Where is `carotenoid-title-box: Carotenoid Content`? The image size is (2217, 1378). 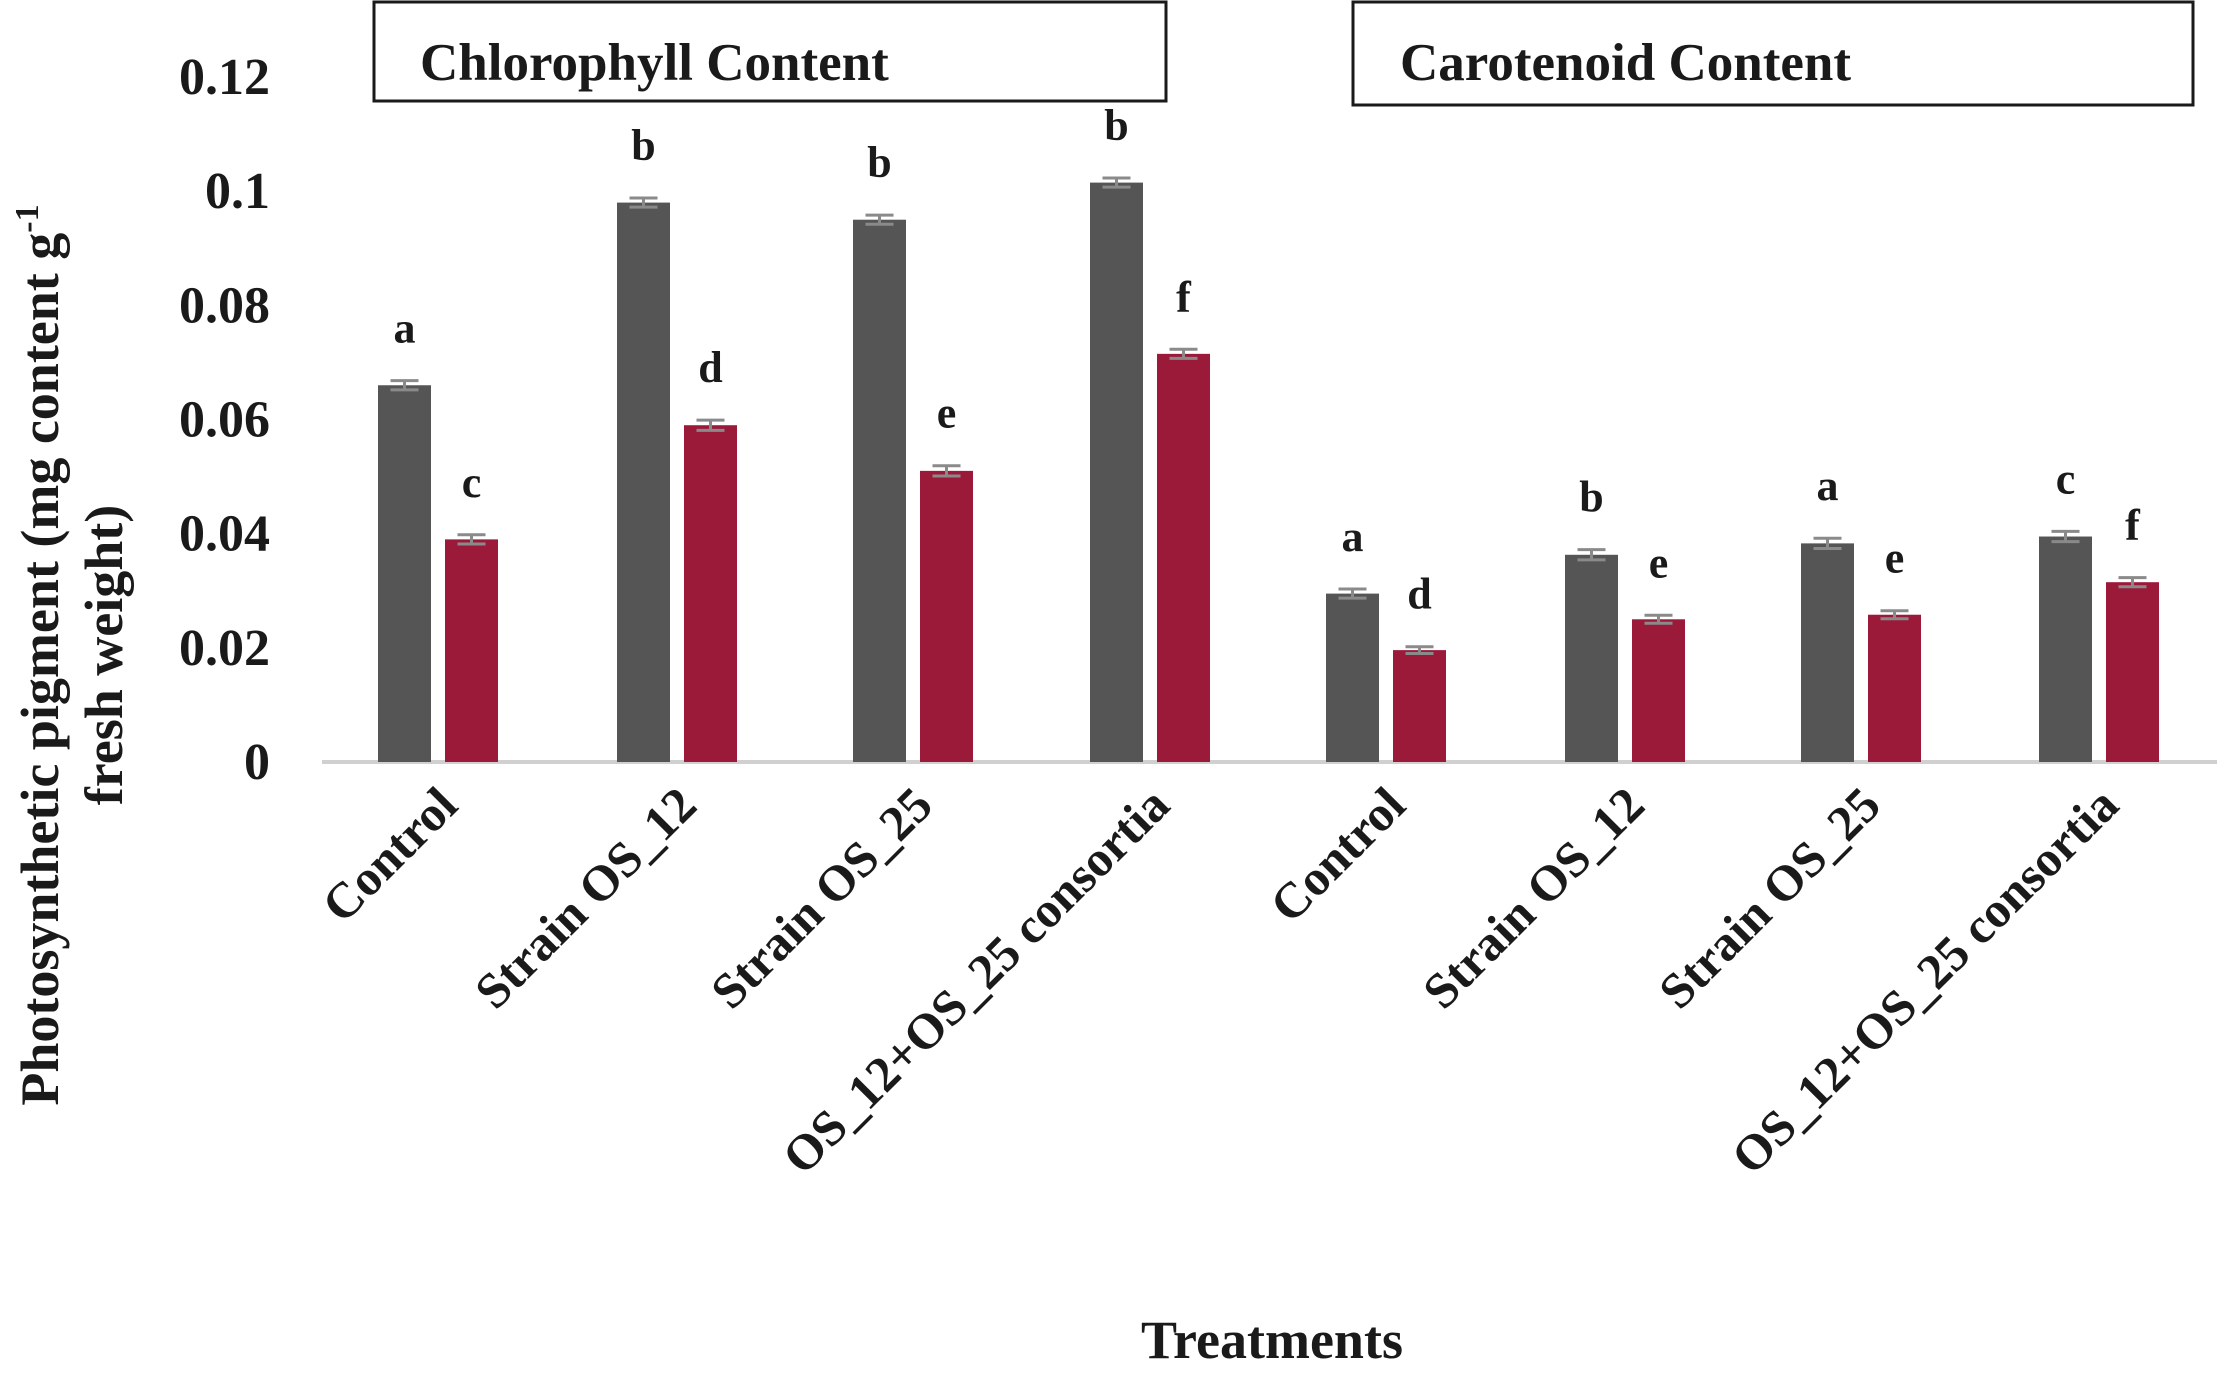
carotenoid-title-box: Carotenoid Content is located at coordinates (1773, 53).